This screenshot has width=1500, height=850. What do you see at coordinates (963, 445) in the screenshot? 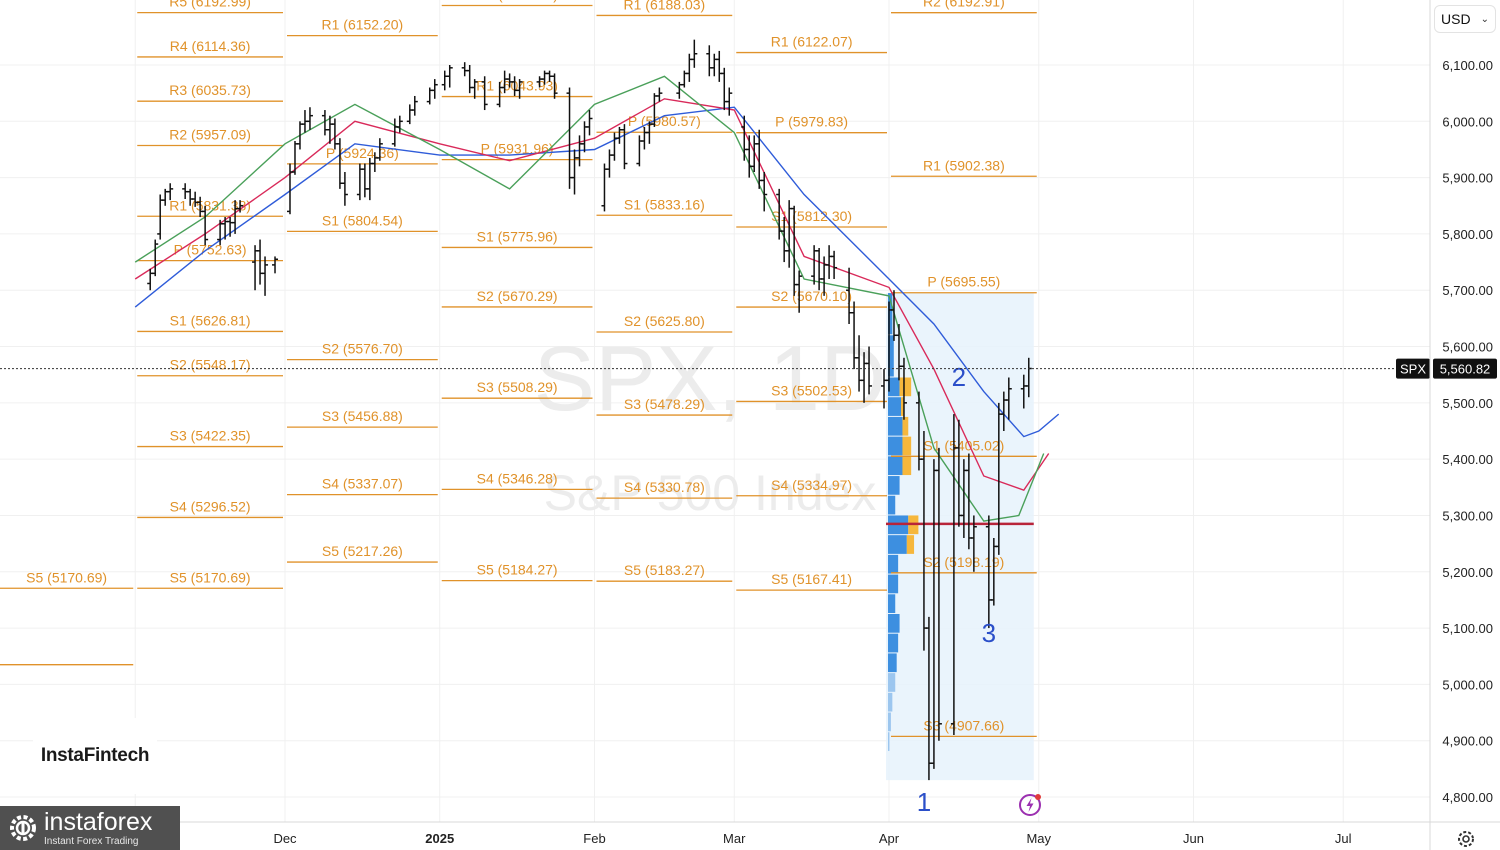
I see `pivot-label: S1 (5405.02)` at bounding box center [963, 445].